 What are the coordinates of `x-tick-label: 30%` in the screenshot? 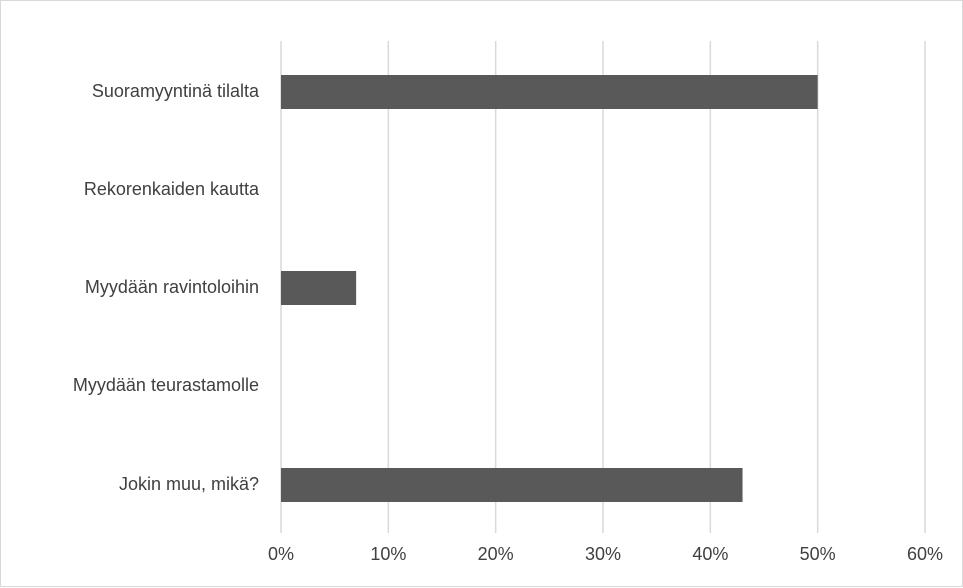 It's located at (603, 554).